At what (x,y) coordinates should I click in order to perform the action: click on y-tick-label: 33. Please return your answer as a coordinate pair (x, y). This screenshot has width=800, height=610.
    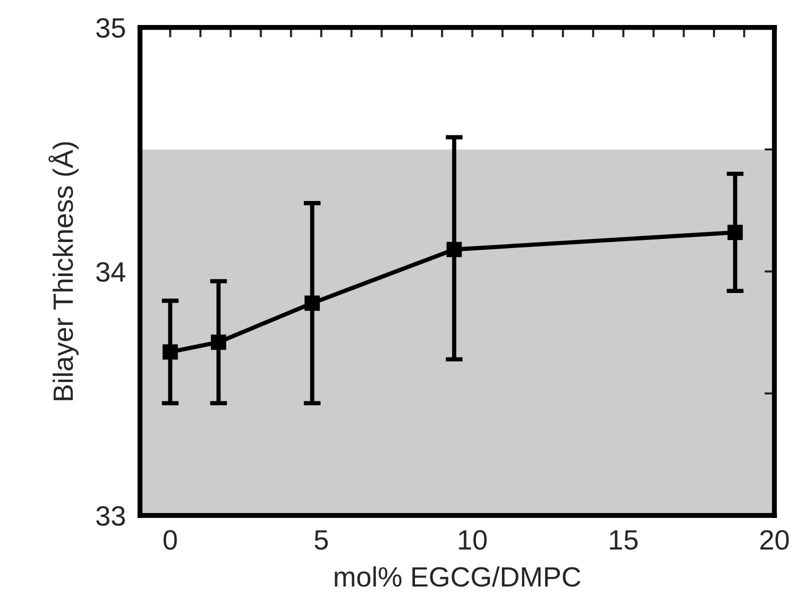
    Looking at the image, I should click on (110, 516).